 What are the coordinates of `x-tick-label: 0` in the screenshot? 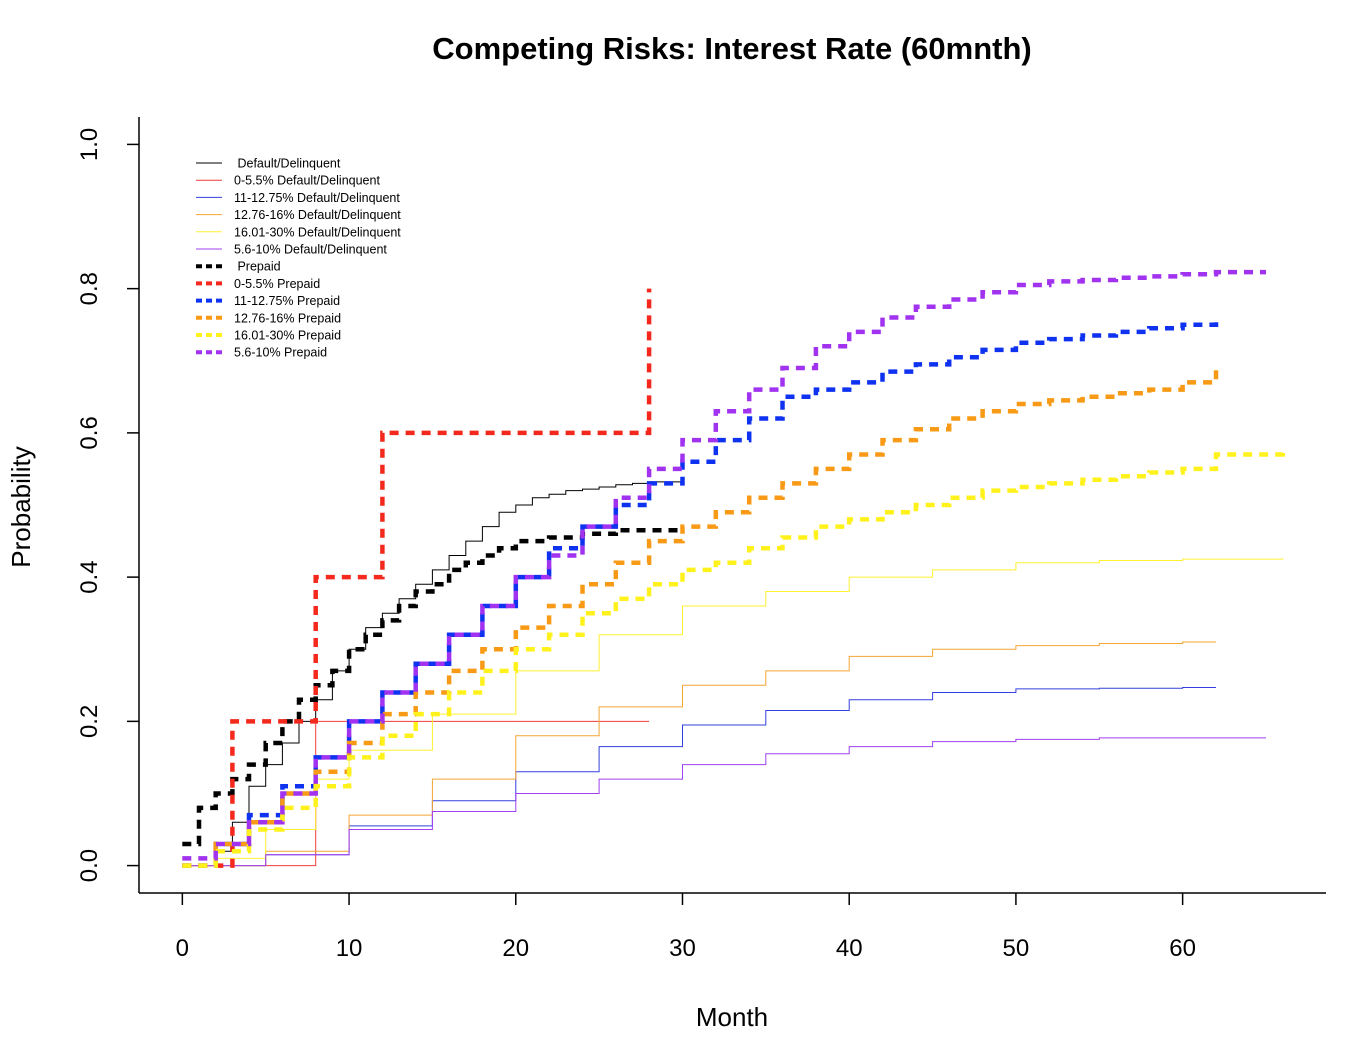 It's located at (182, 948).